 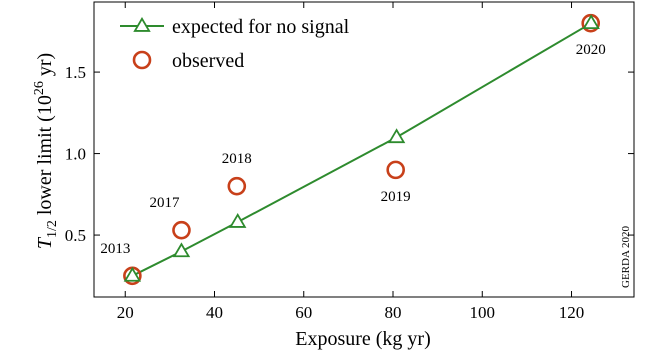 What do you see at coordinates (125, 312) in the screenshot?
I see `x-tick-label: 20` at bounding box center [125, 312].